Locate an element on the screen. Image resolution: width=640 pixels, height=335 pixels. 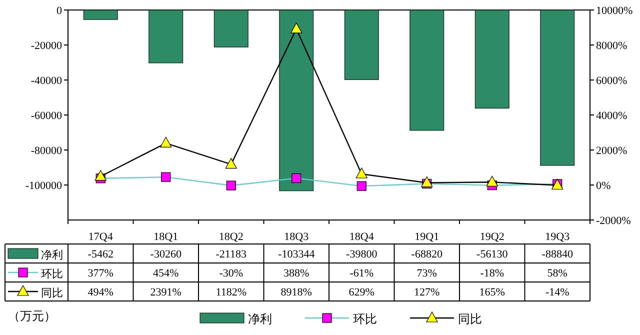
x-tick-label: 18Q1 is located at coordinates (166, 237).